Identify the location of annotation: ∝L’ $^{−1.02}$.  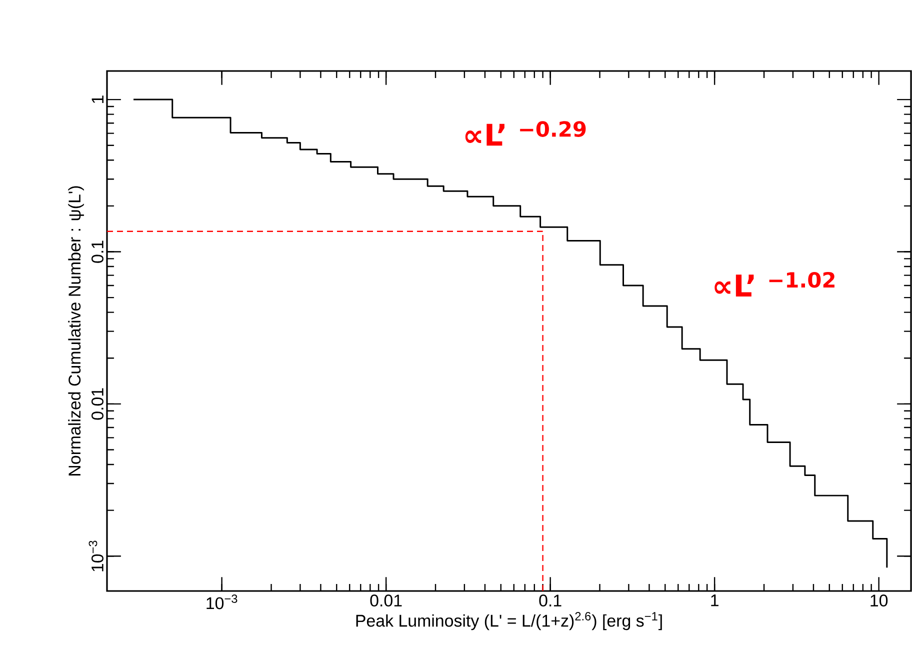
(774, 284).